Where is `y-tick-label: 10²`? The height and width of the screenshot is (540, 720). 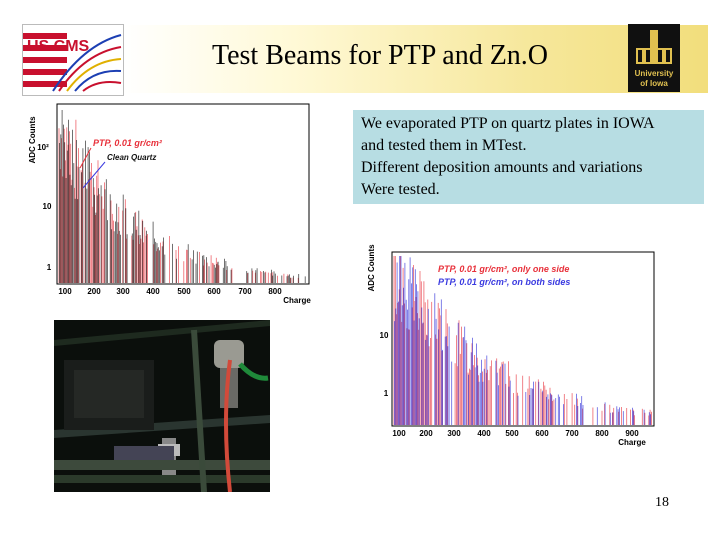
y-tick-label: 10² is located at coordinates (43, 147).